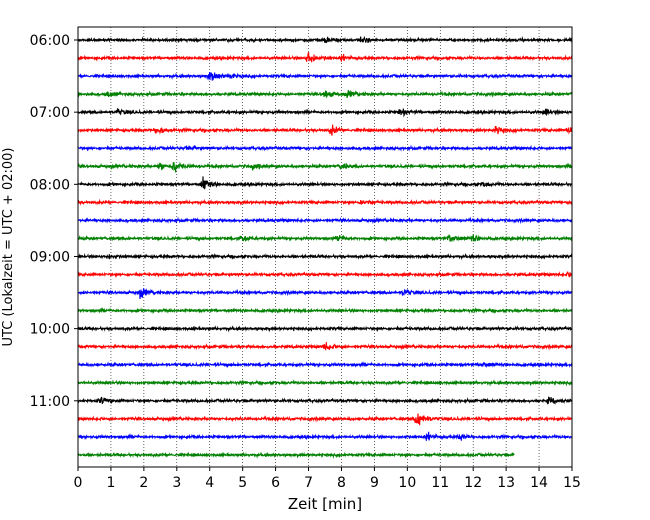 The width and height of the screenshot is (650, 520). What do you see at coordinates (50, 330) in the screenshot?
I see `y-tick-label: 10:00` at bounding box center [50, 330].